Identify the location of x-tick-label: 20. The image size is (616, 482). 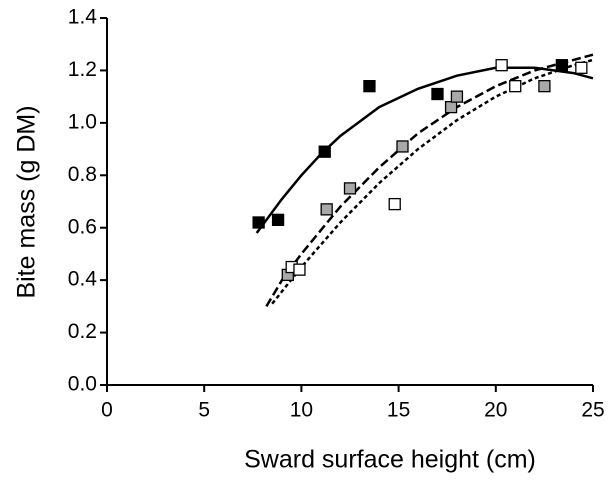
(495, 410).